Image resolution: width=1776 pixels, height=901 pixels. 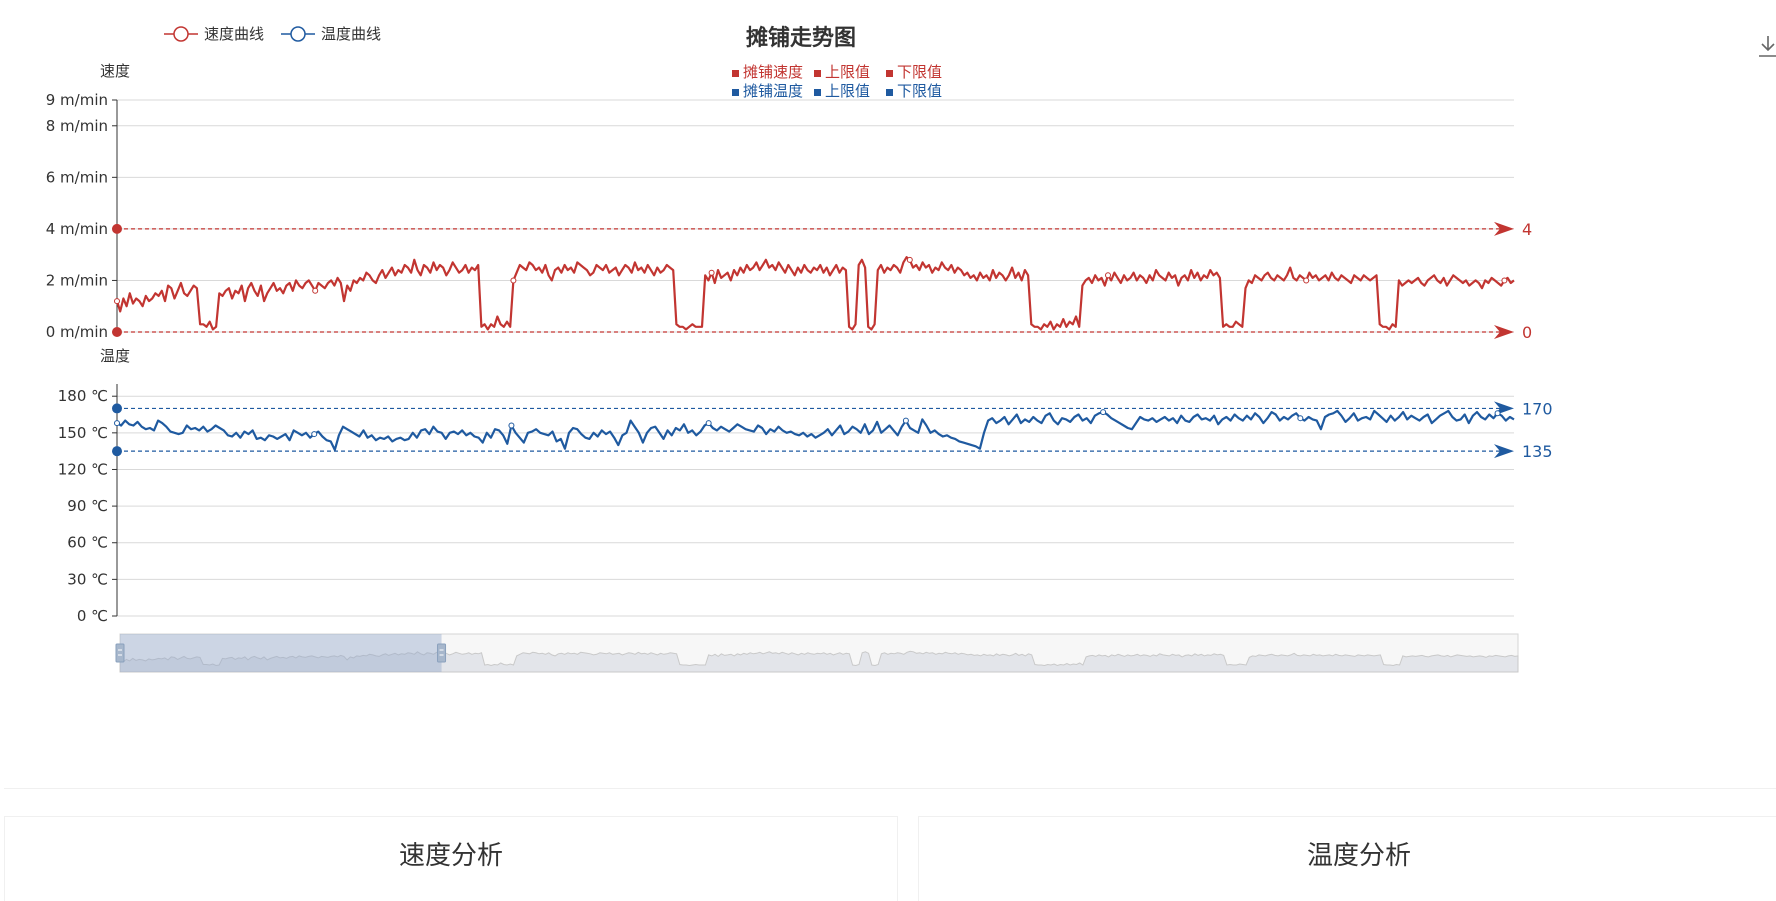 What do you see at coordinates (77, 177) in the screenshot?
I see `speed-tick-label-3: 6 m/min` at bounding box center [77, 177].